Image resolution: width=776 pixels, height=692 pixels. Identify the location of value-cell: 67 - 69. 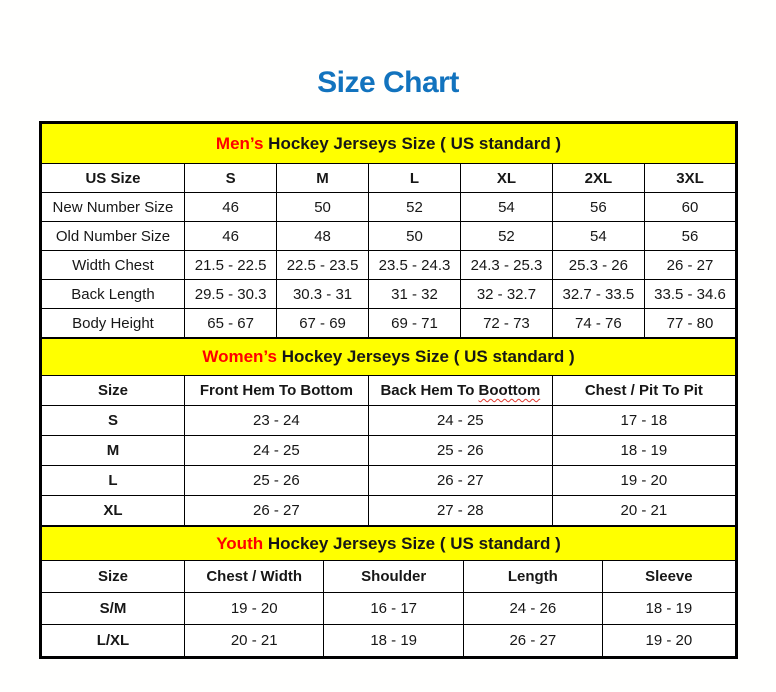
(322, 323).